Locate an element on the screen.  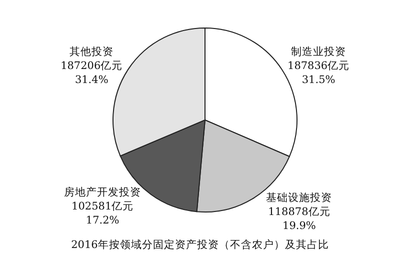
text: 2016年按领域分固定资产投资（不含农户）及其占比 is located at coordinates (200, 244).